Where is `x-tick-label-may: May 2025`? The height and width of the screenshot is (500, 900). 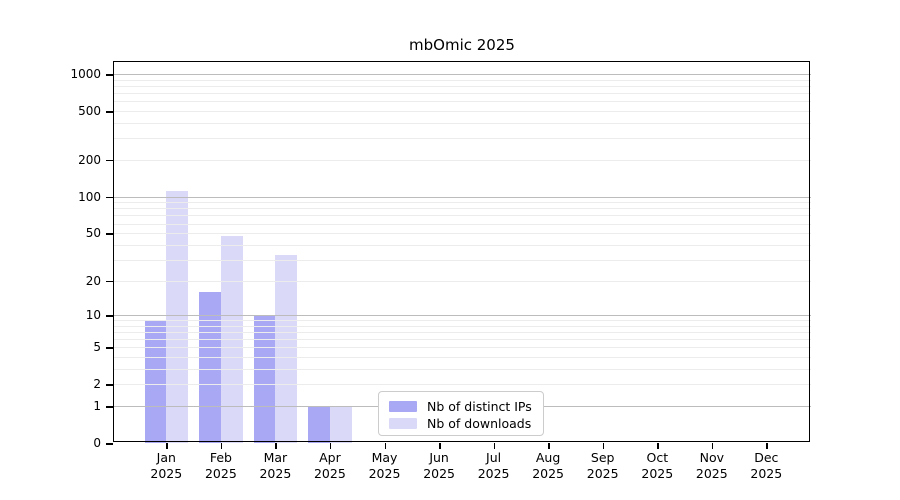
x-tick-label-may: May 2025 is located at coordinates (384, 465).